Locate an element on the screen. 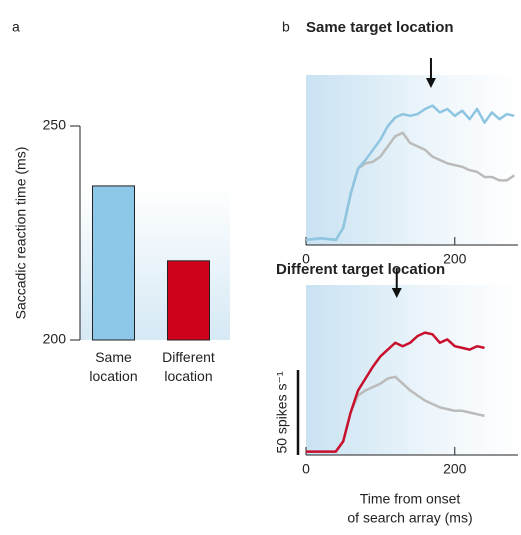 Image resolution: width=521 pixels, height=535 pixels. x-axis-label: of search array (ms) is located at coordinates (409, 518).